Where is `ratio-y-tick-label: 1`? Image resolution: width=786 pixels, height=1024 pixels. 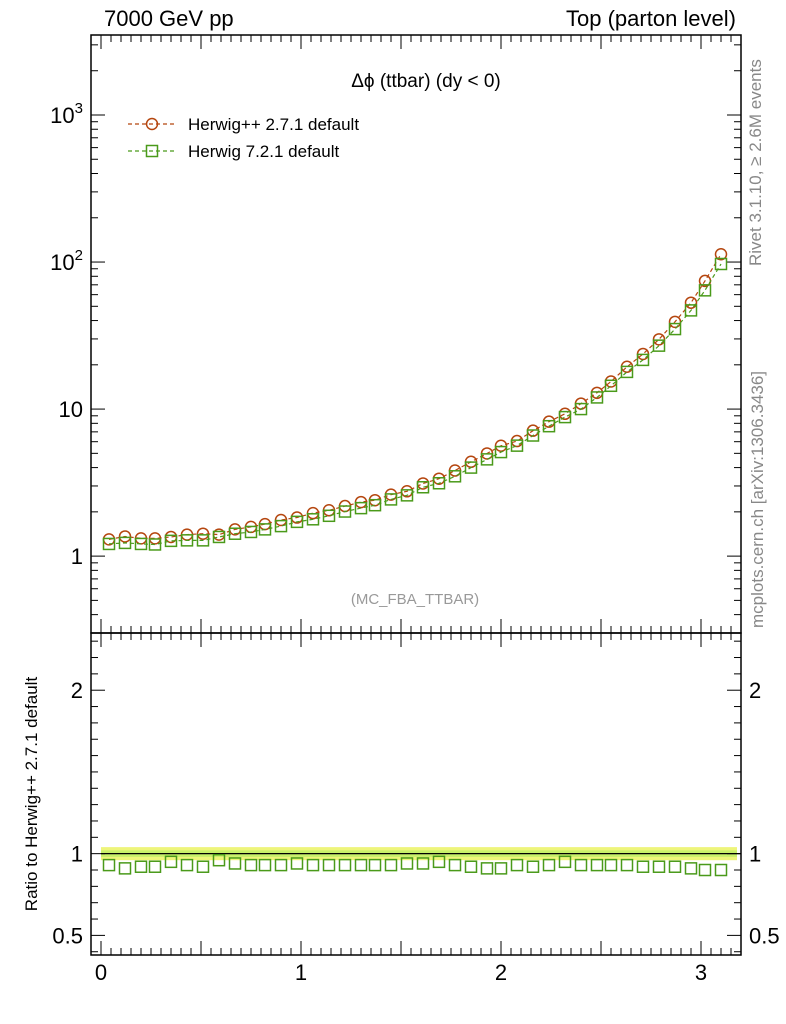
ratio-y-tick-label: 1 is located at coordinates (77, 854).